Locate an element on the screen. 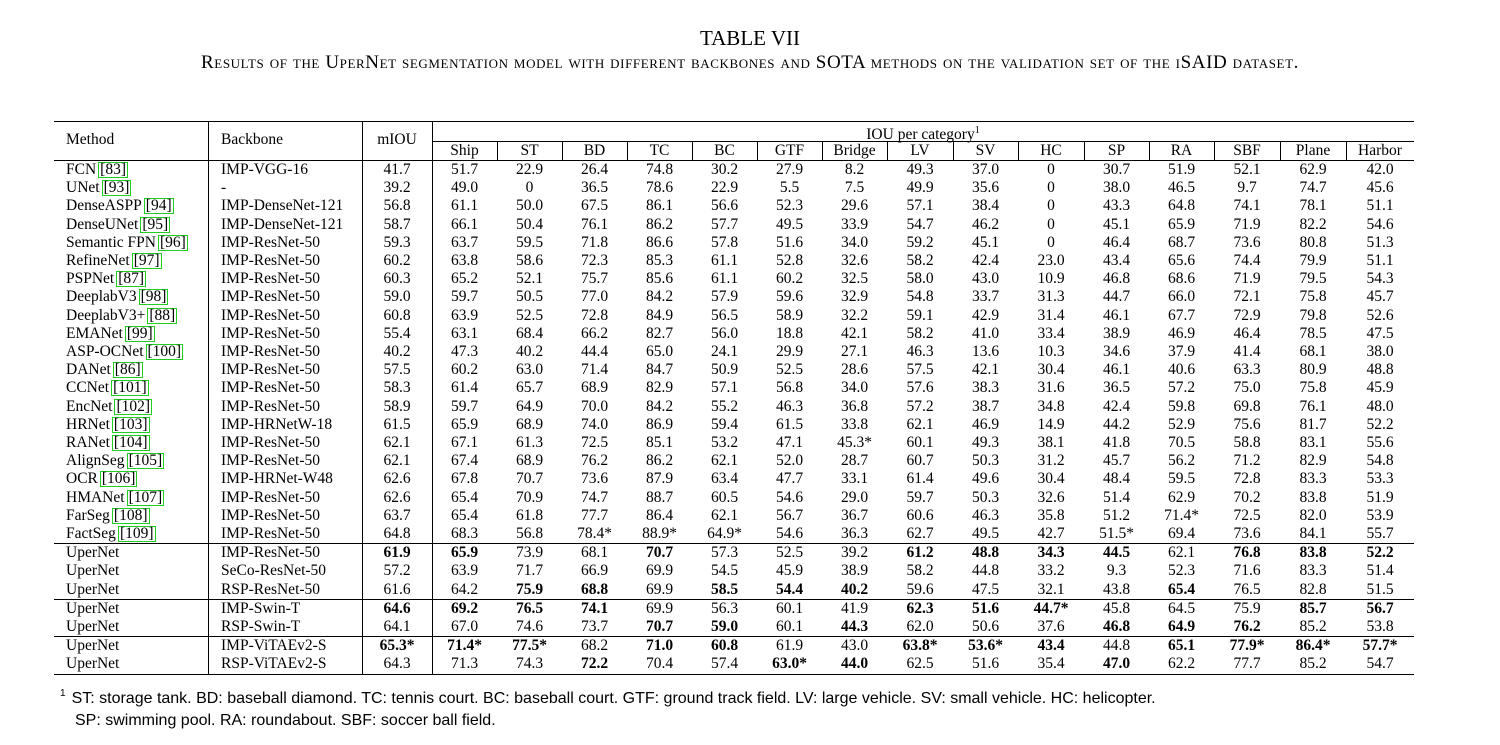  iou-cell-hc: 34.3 is located at coordinates (1051, 553).